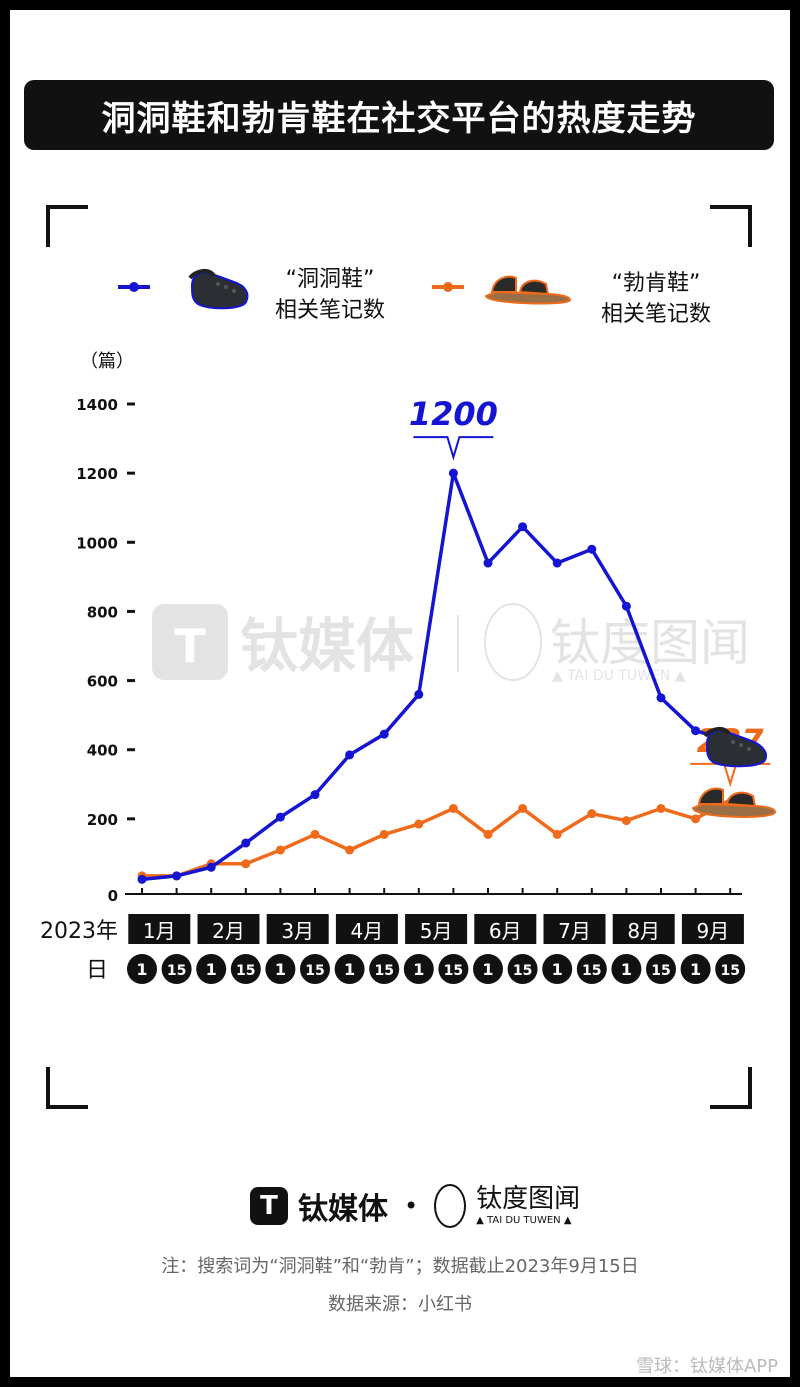  What do you see at coordinates (415, 1206) in the screenshot?
I see `footer-brands: T 钛媒体 • 钛度图闻 ▲ TAI DU TUWEN ▲` at bounding box center [415, 1206].